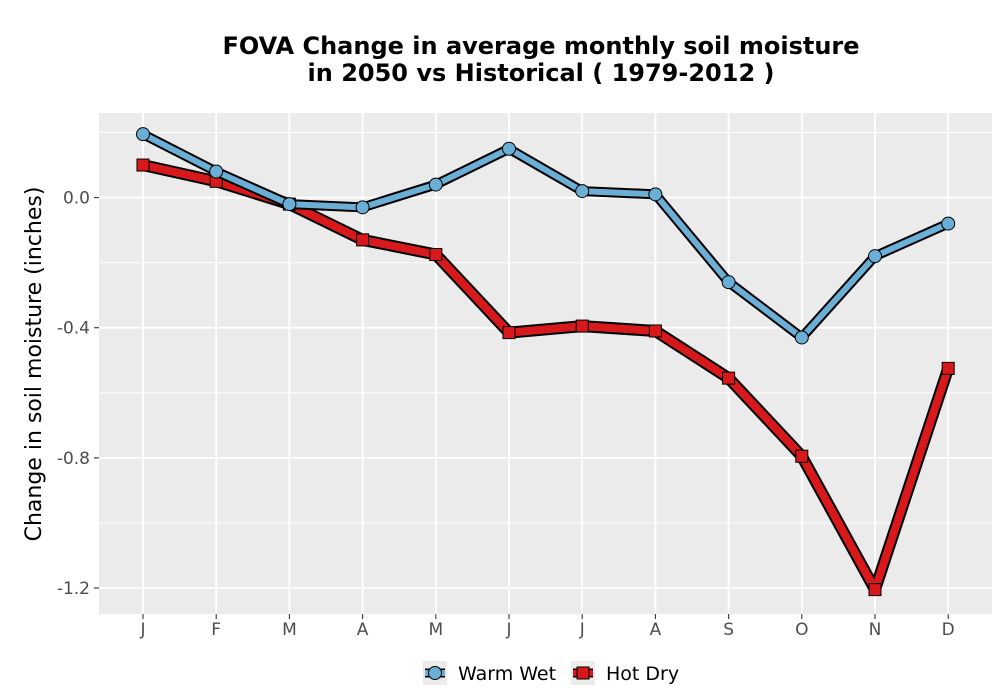 The width and height of the screenshot is (1000, 700). I want to click on y-tick-label: -0.4, so click(73, 329).